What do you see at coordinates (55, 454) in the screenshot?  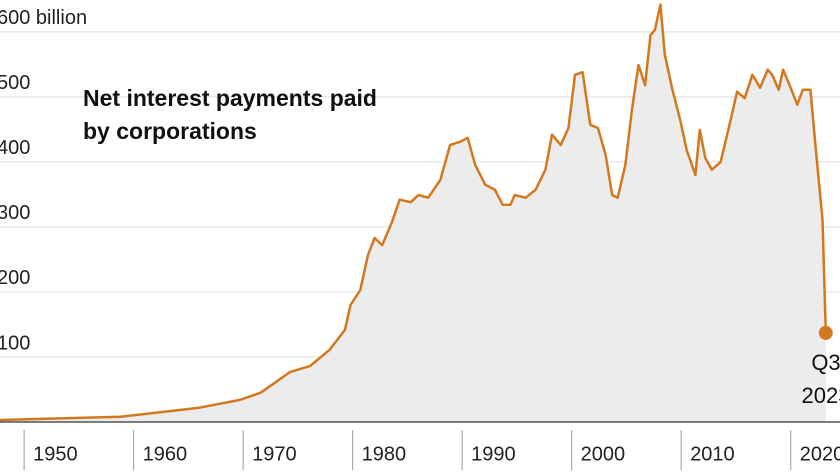 I see `x-tick-label: 1950` at bounding box center [55, 454].